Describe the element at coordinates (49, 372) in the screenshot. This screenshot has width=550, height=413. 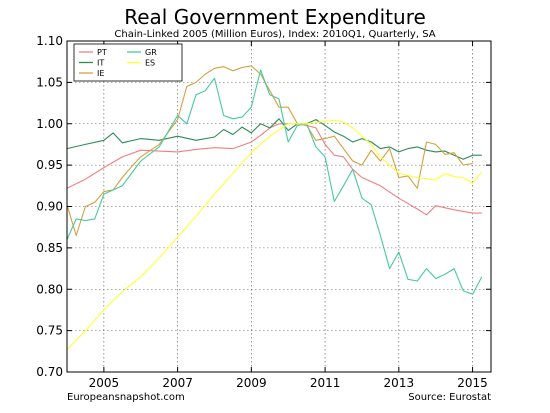
I see `y-tick-label: 0.70` at that location.